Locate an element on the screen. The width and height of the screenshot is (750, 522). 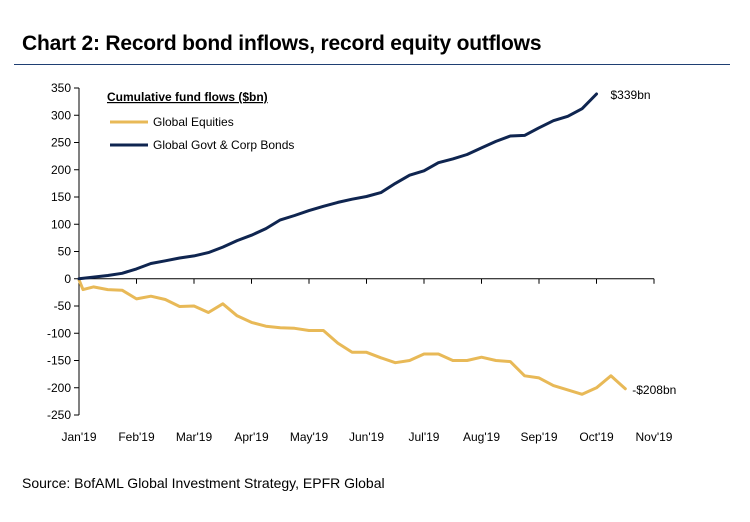
x-tick-label: Jul'19 is located at coordinates (424, 437).